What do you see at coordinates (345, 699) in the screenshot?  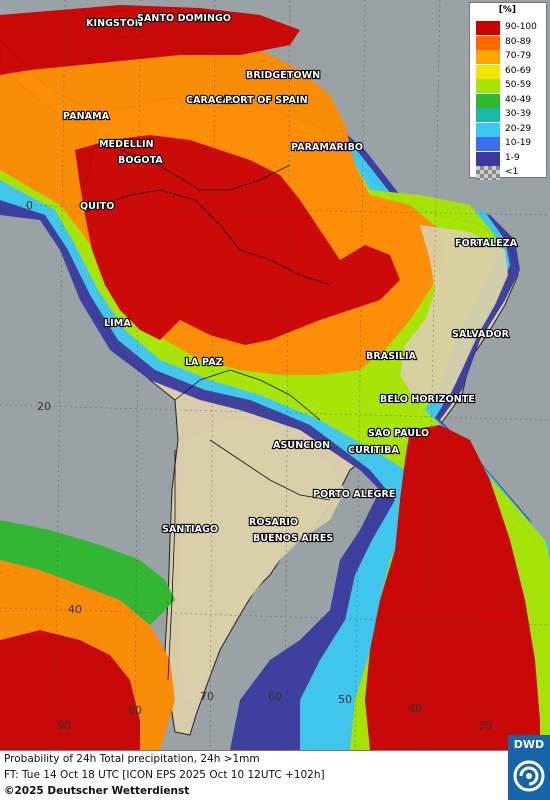 I see `lon-label-50: 50` at bounding box center [345, 699].